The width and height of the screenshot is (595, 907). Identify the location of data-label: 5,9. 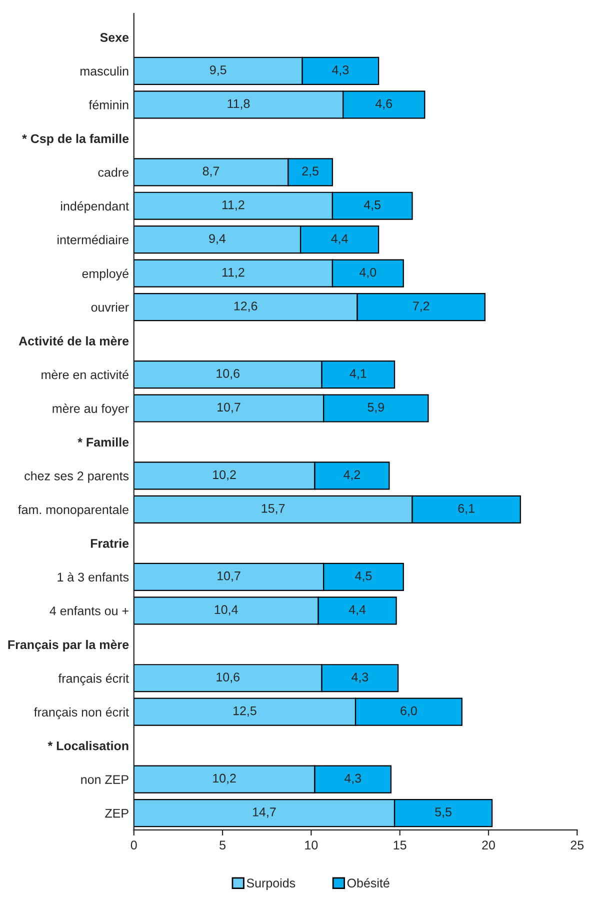
(376, 408).